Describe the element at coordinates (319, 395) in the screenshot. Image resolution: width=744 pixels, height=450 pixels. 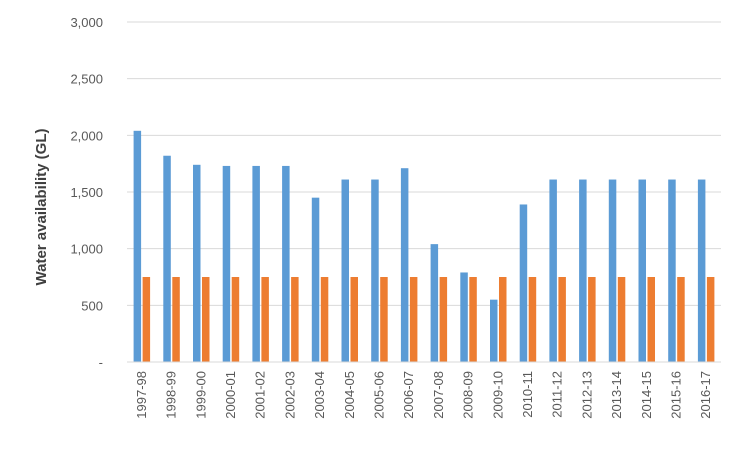
I see `x-tick-label: 2003-04` at that location.